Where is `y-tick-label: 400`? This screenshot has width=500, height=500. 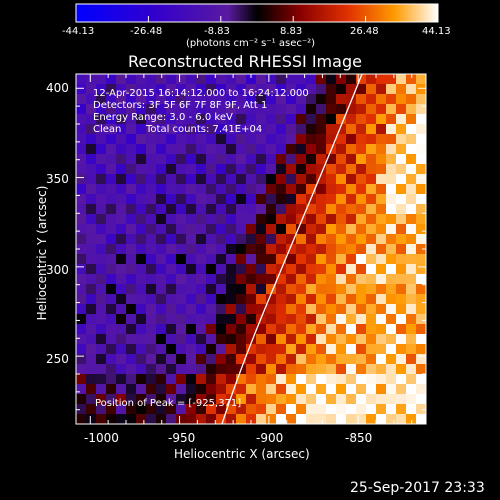
y-tick-label: 400 is located at coordinates (57, 88).